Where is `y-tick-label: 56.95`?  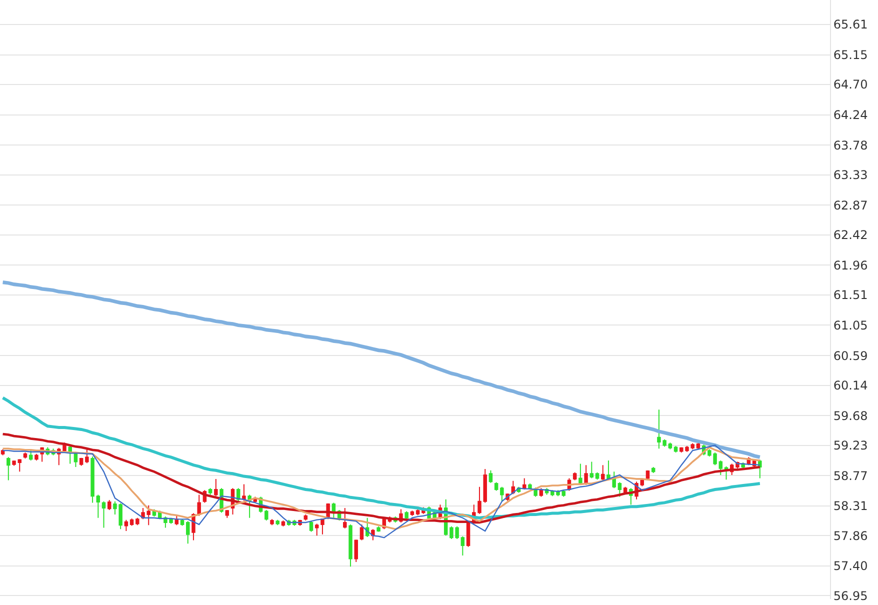 y-tick-label: 56.95 is located at coordinates (850, 595).